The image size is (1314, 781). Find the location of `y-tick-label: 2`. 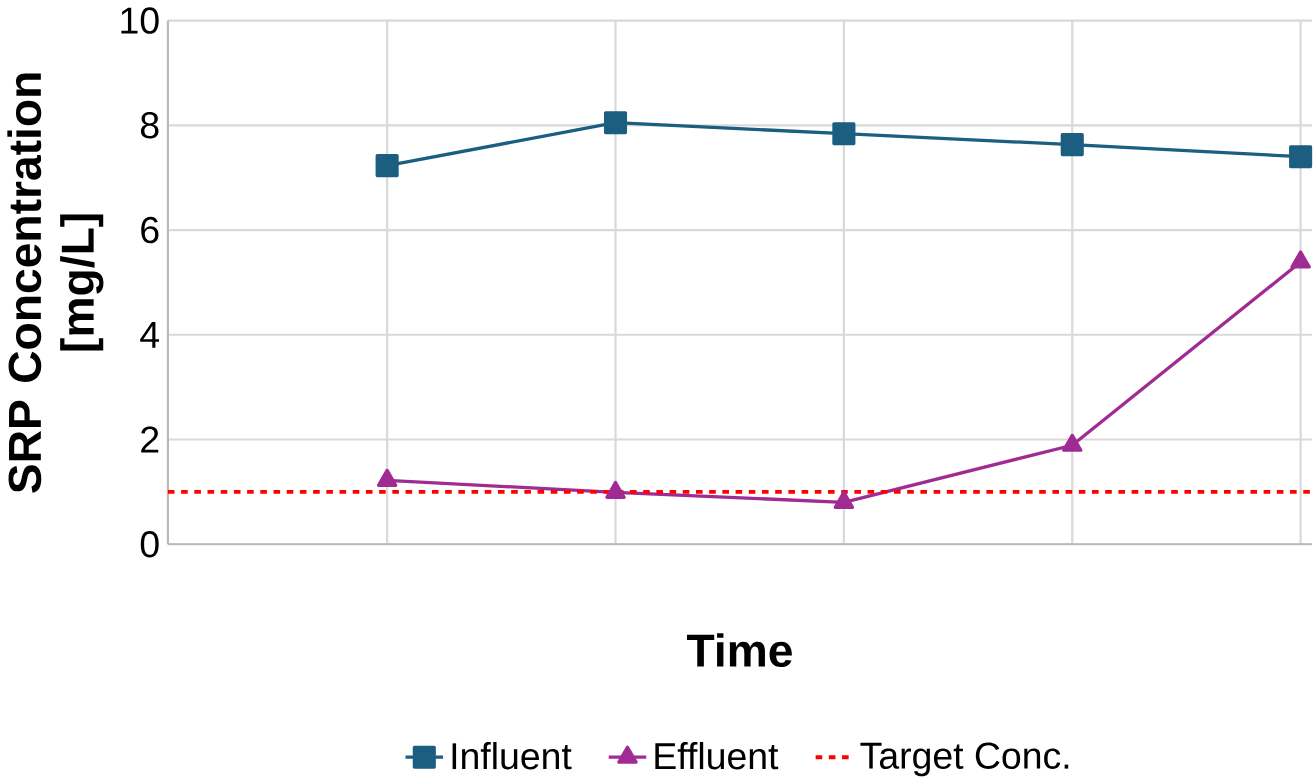

y-tick-label: 2 is located at coordinates (150, 439).